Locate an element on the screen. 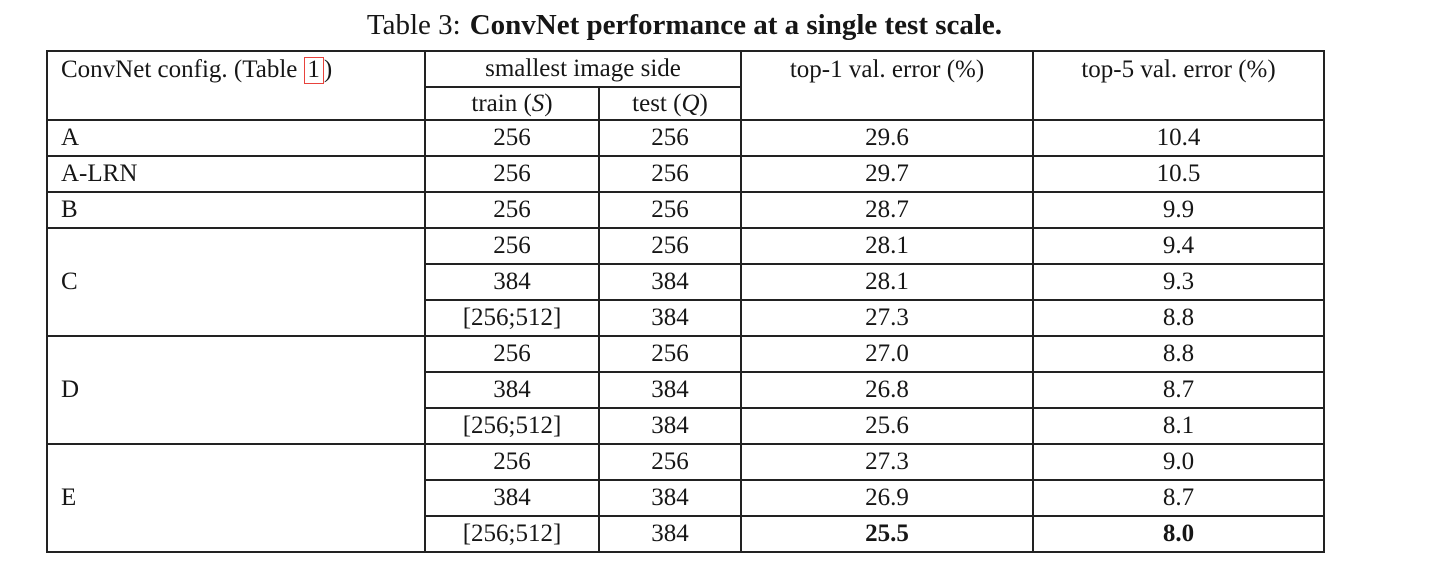 This screenshot has width=1440, height=568. top5-cell: 8.1 is located at coordinates (1179, 426).